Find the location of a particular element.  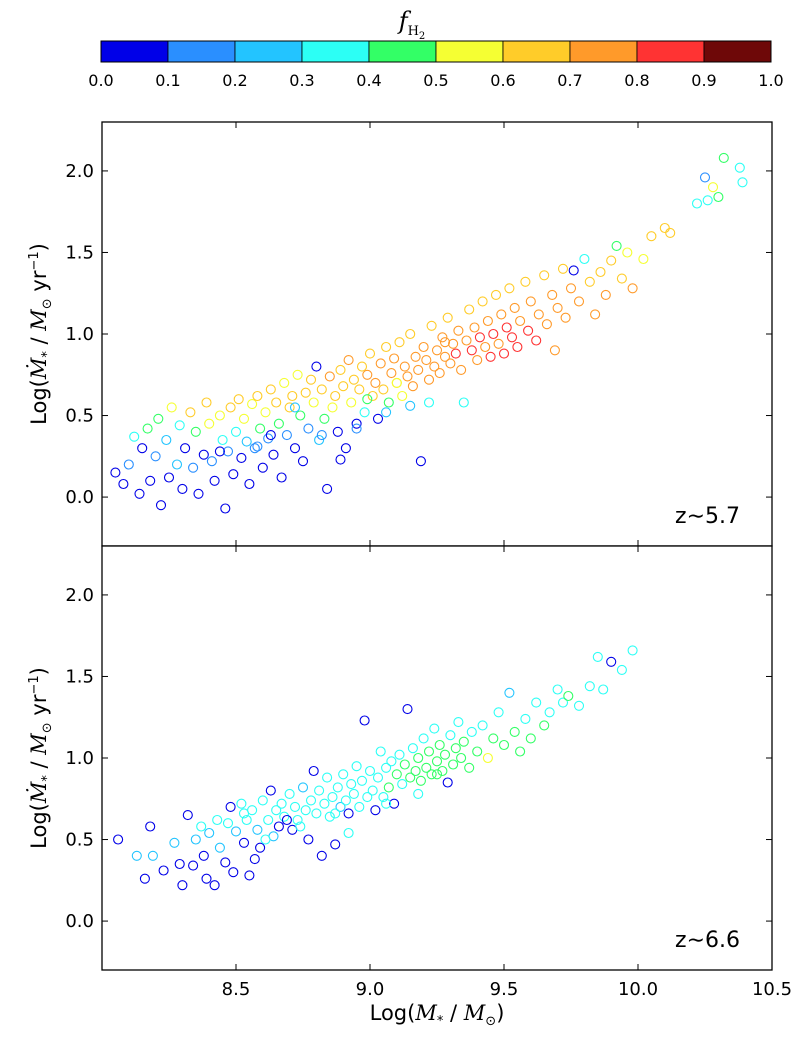

colorbar-tick-label: 0.1 is located at coordinates (167, 80).